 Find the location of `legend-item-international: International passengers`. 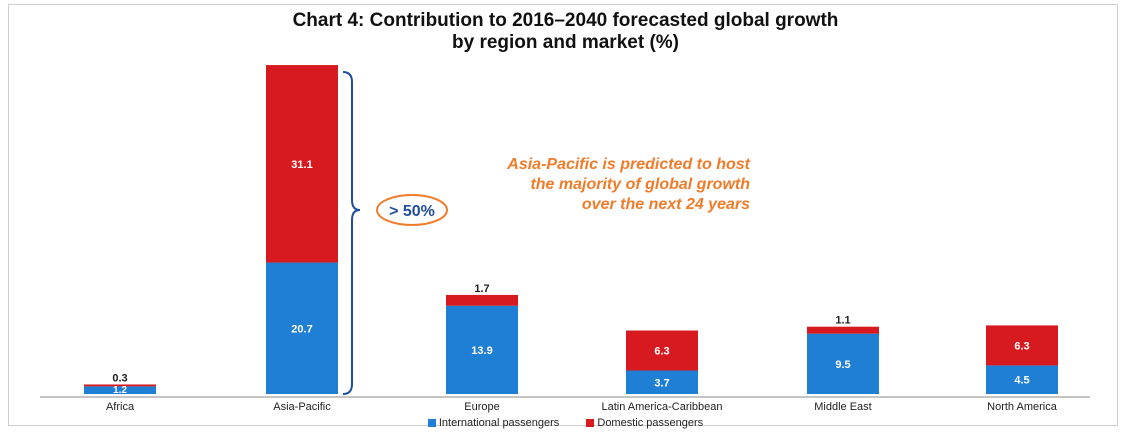

legend-item-international: International passengers is located at coordinates (493, 423).